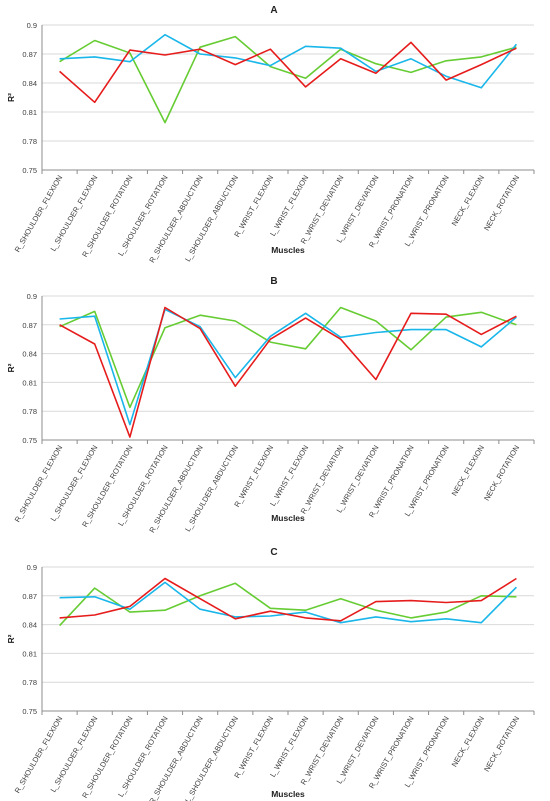 The image size is (550, 801). What do you see at coordinates (273, 552) in the screenshot?
I see `chart-title: C` at bounding box center [273, 552].